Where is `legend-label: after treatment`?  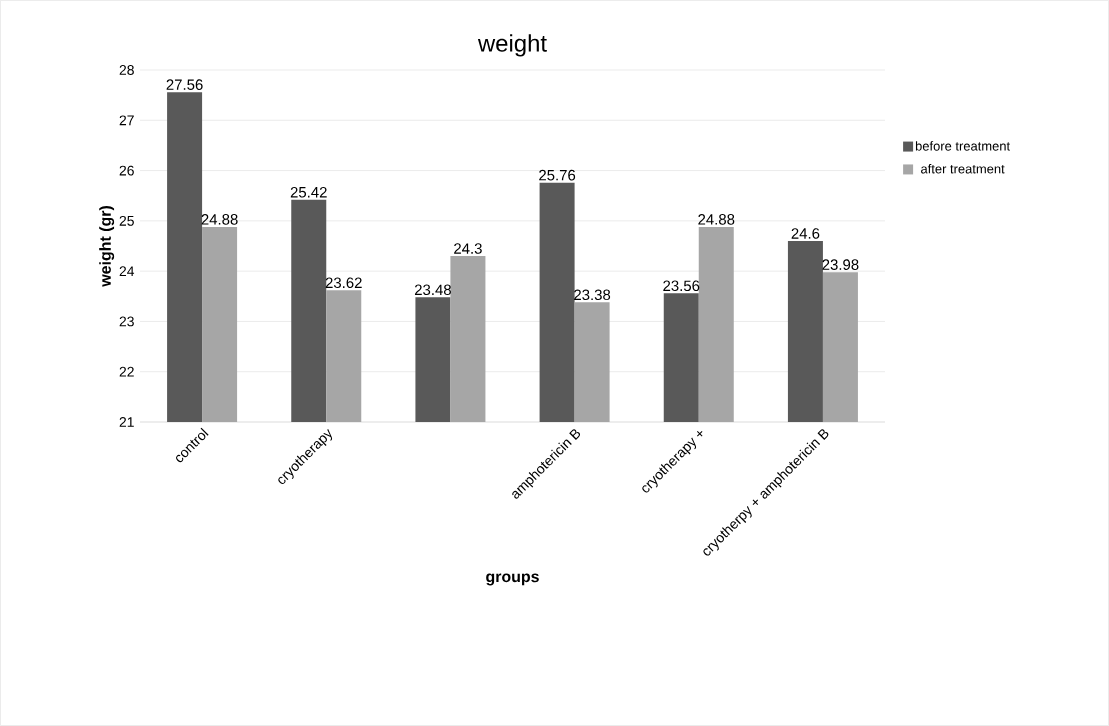
legend-label: after treatment is located at coordinates (963, 169).